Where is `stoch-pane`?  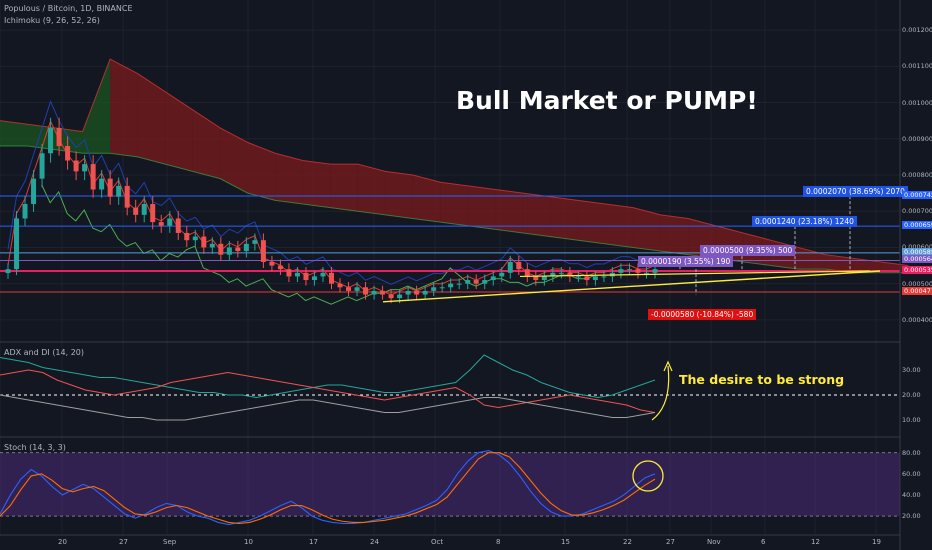 stoch-pane is located at coordinates (450, 487).